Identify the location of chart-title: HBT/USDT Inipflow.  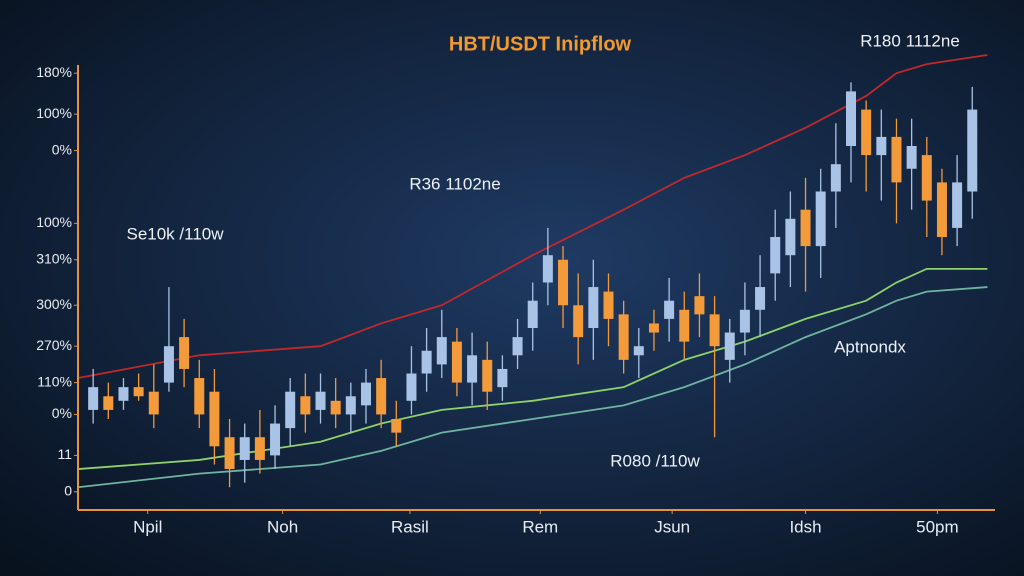
(540, 44).